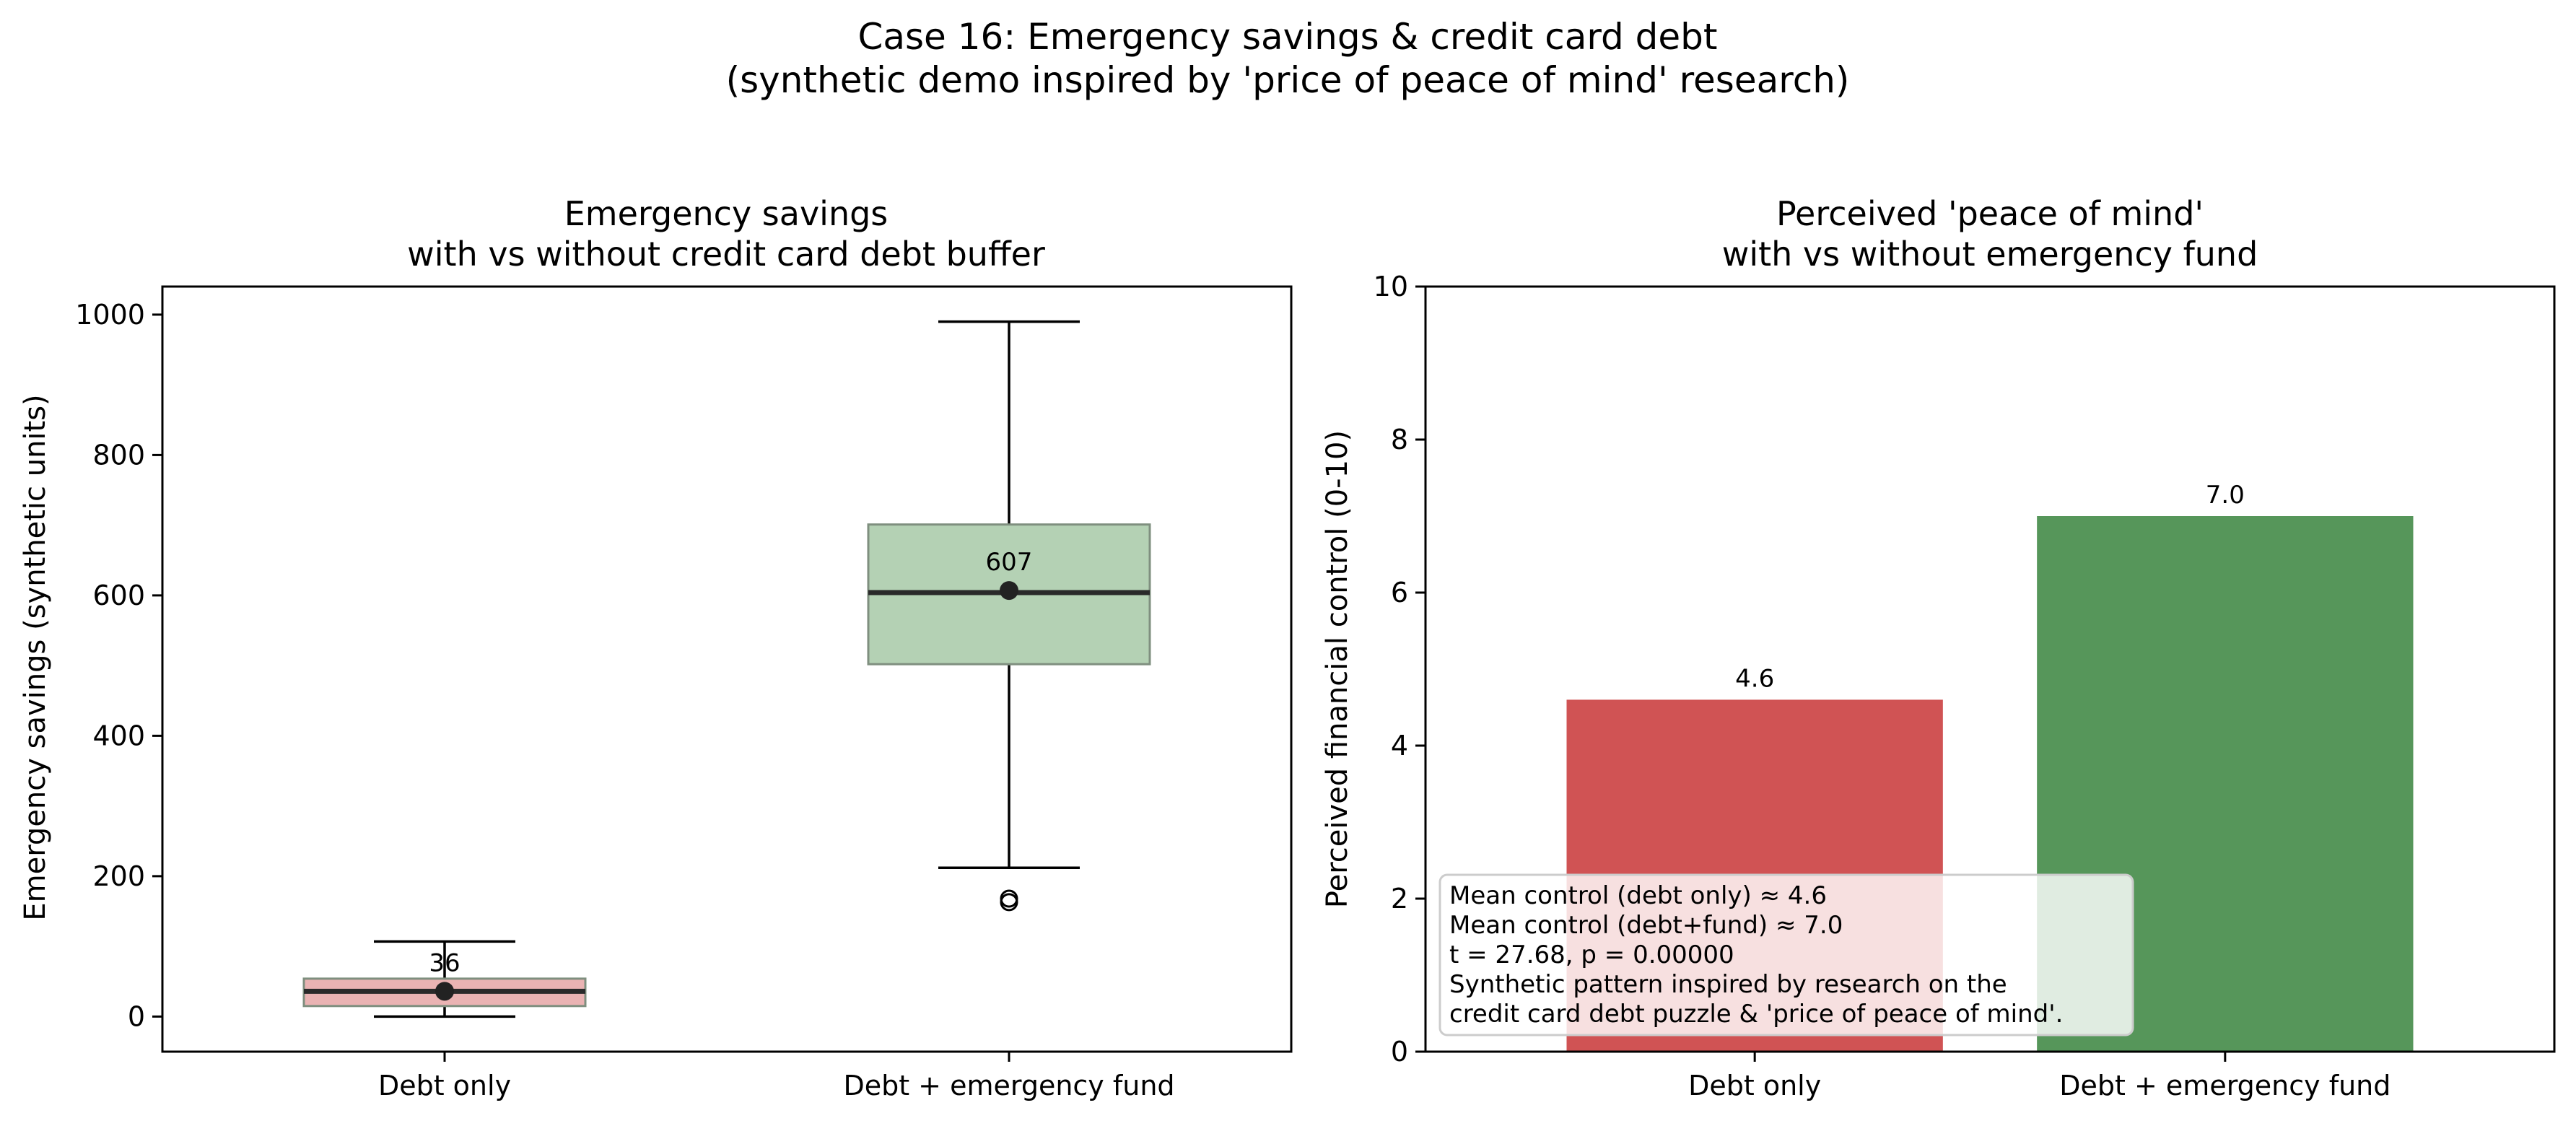 The width and height of the screenshot is (2576, 1126). Describe the element at coordinates (110, 315) in the screenshot. I see `left-y-tick-label-5: 1000` at that location.